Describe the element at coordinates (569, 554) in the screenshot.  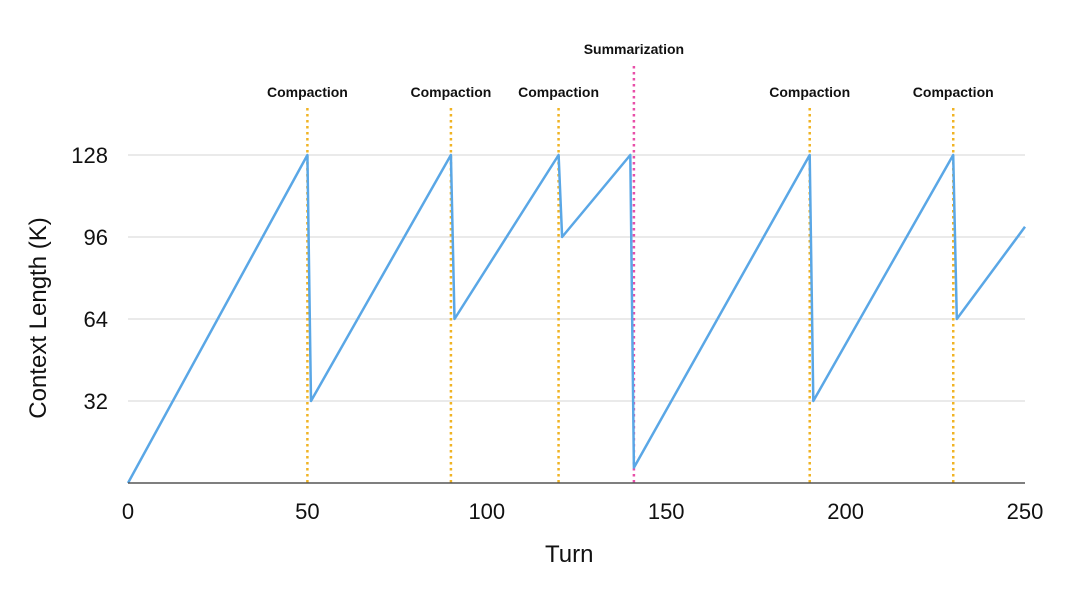
I see `x-axis-title: Turn` at that location.